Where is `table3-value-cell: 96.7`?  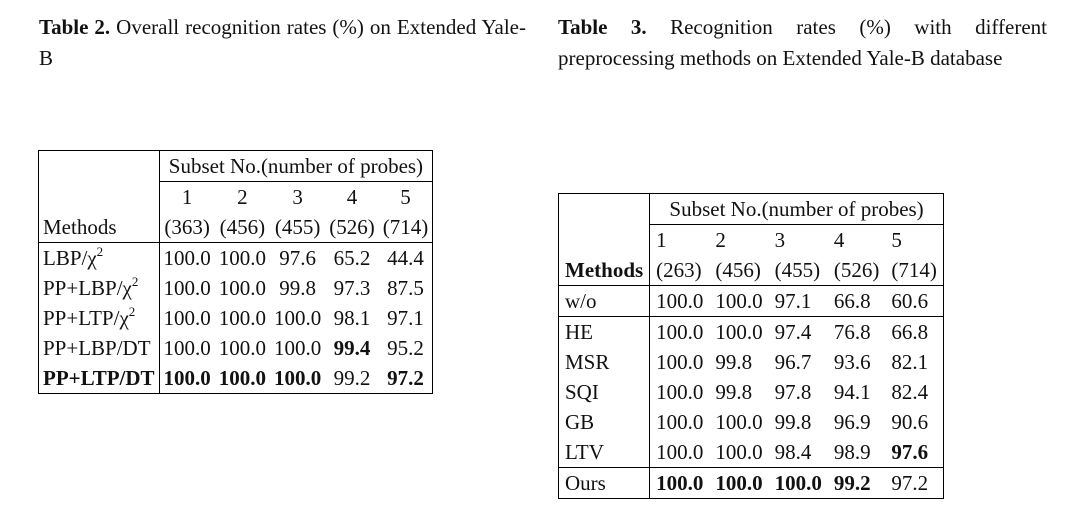 table3-value-cell: 96.7 is located at coordinates (793, 362).